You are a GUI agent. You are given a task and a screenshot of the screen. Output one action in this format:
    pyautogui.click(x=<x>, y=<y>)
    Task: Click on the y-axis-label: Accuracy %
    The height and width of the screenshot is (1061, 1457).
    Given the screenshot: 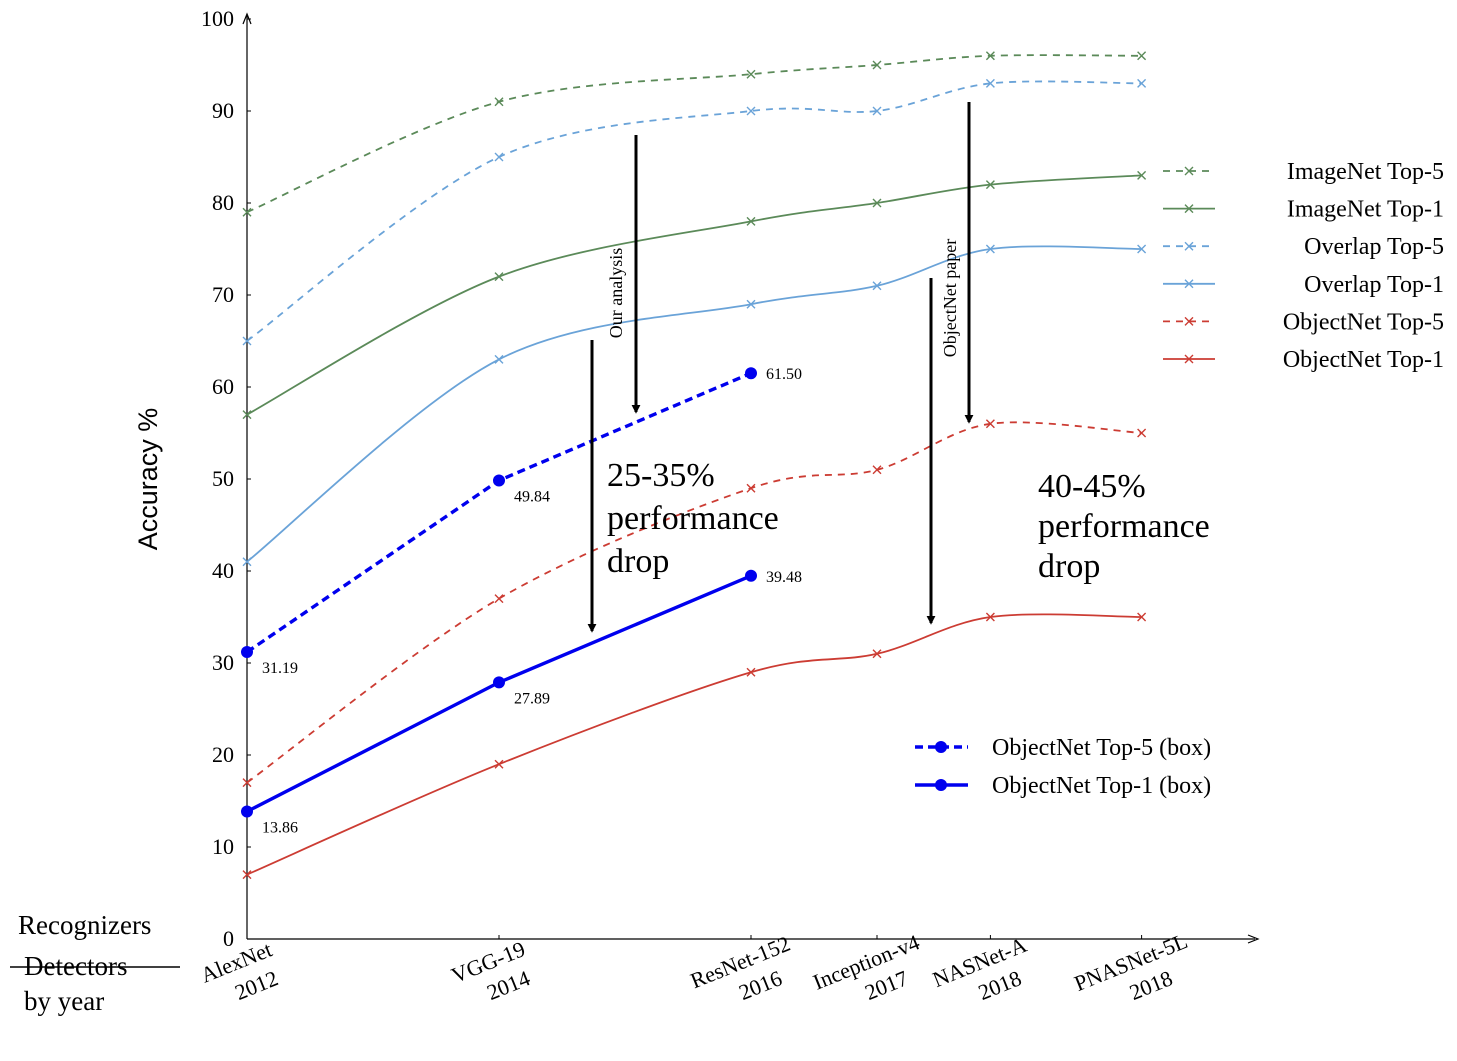 What is the action you would take?
    pyautogui.click(x=148, y=479)
    